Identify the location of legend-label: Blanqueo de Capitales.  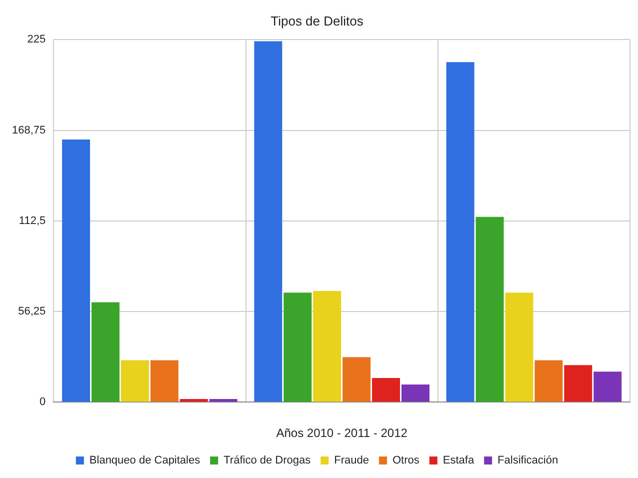
(145, 460).